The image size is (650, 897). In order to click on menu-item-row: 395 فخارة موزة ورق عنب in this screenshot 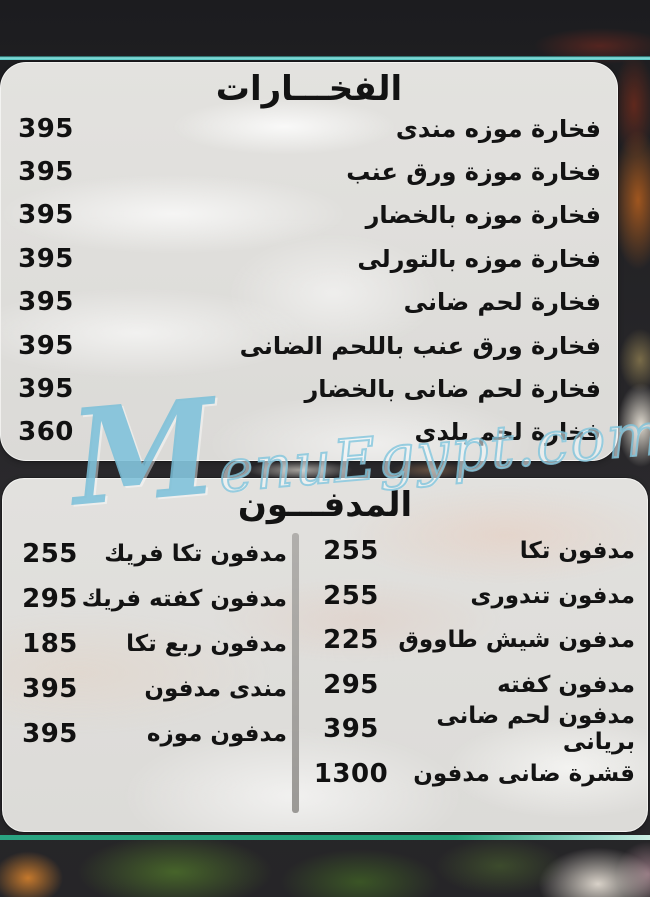, I will do `click(309, 171)`.